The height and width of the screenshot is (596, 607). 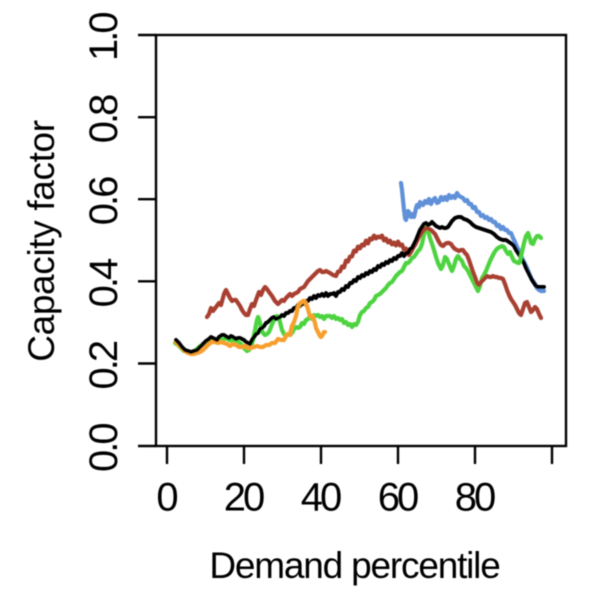 I want to click on svg-text: Demand percentile, so click(x=354, y=565).